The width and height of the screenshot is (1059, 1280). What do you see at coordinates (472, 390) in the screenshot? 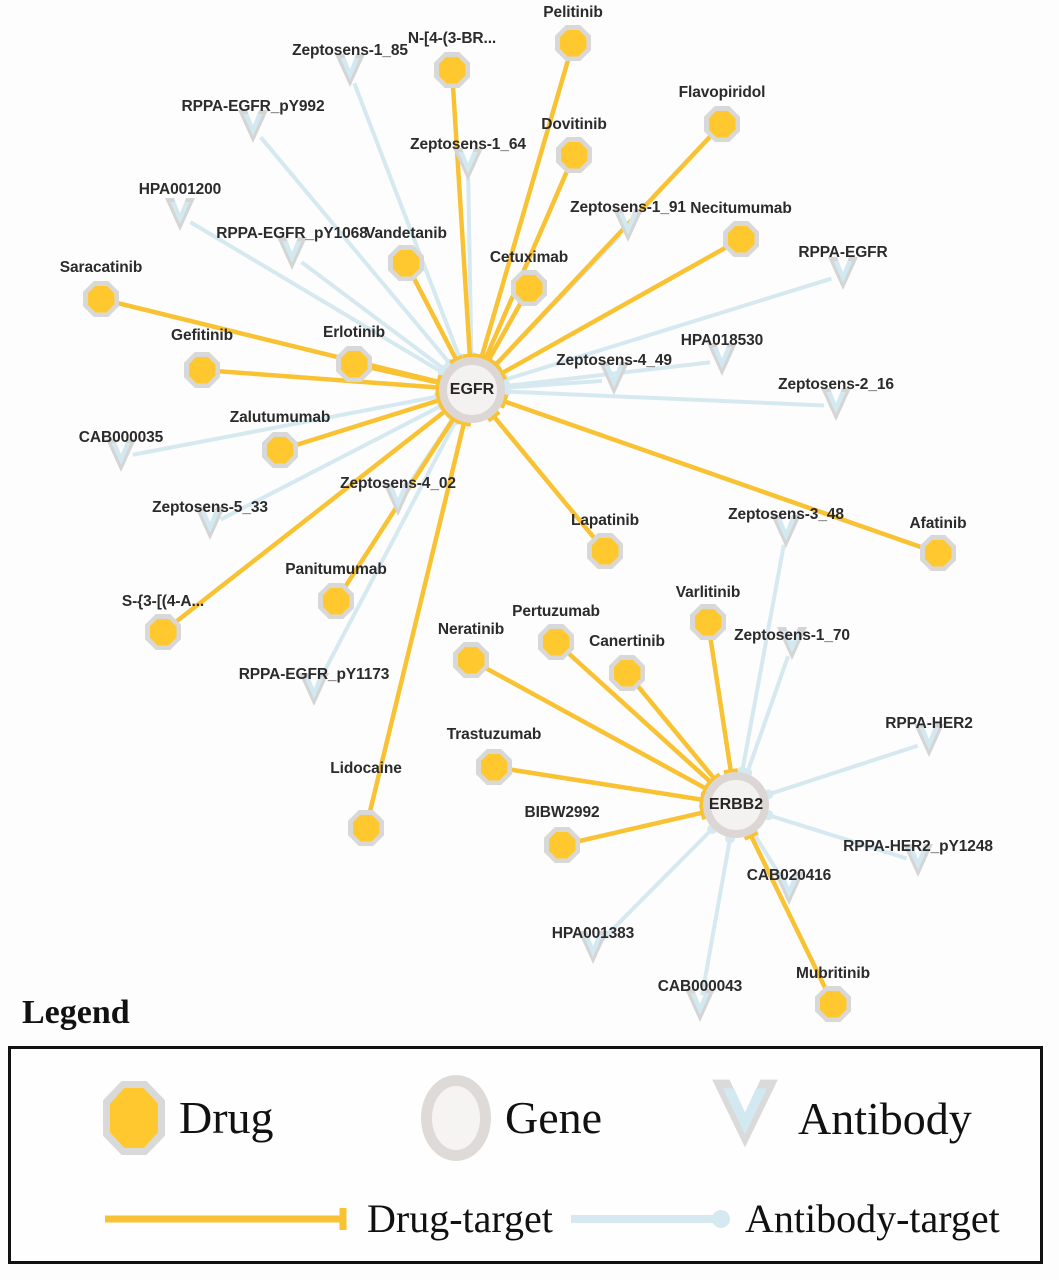
I see `gene-node-egfr: EGFR` at bounding box center [472, 390].